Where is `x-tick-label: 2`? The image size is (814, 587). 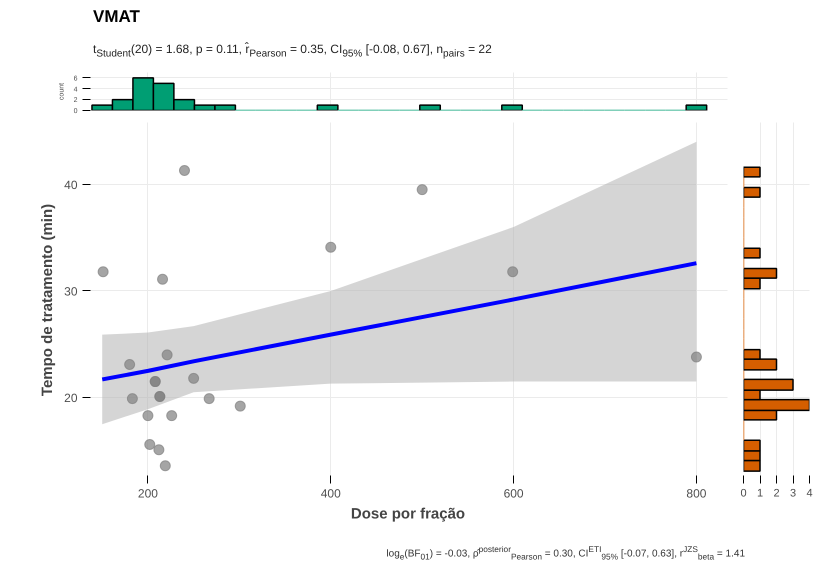
x-tick-label: 2 is located at coordinates (776, 494).